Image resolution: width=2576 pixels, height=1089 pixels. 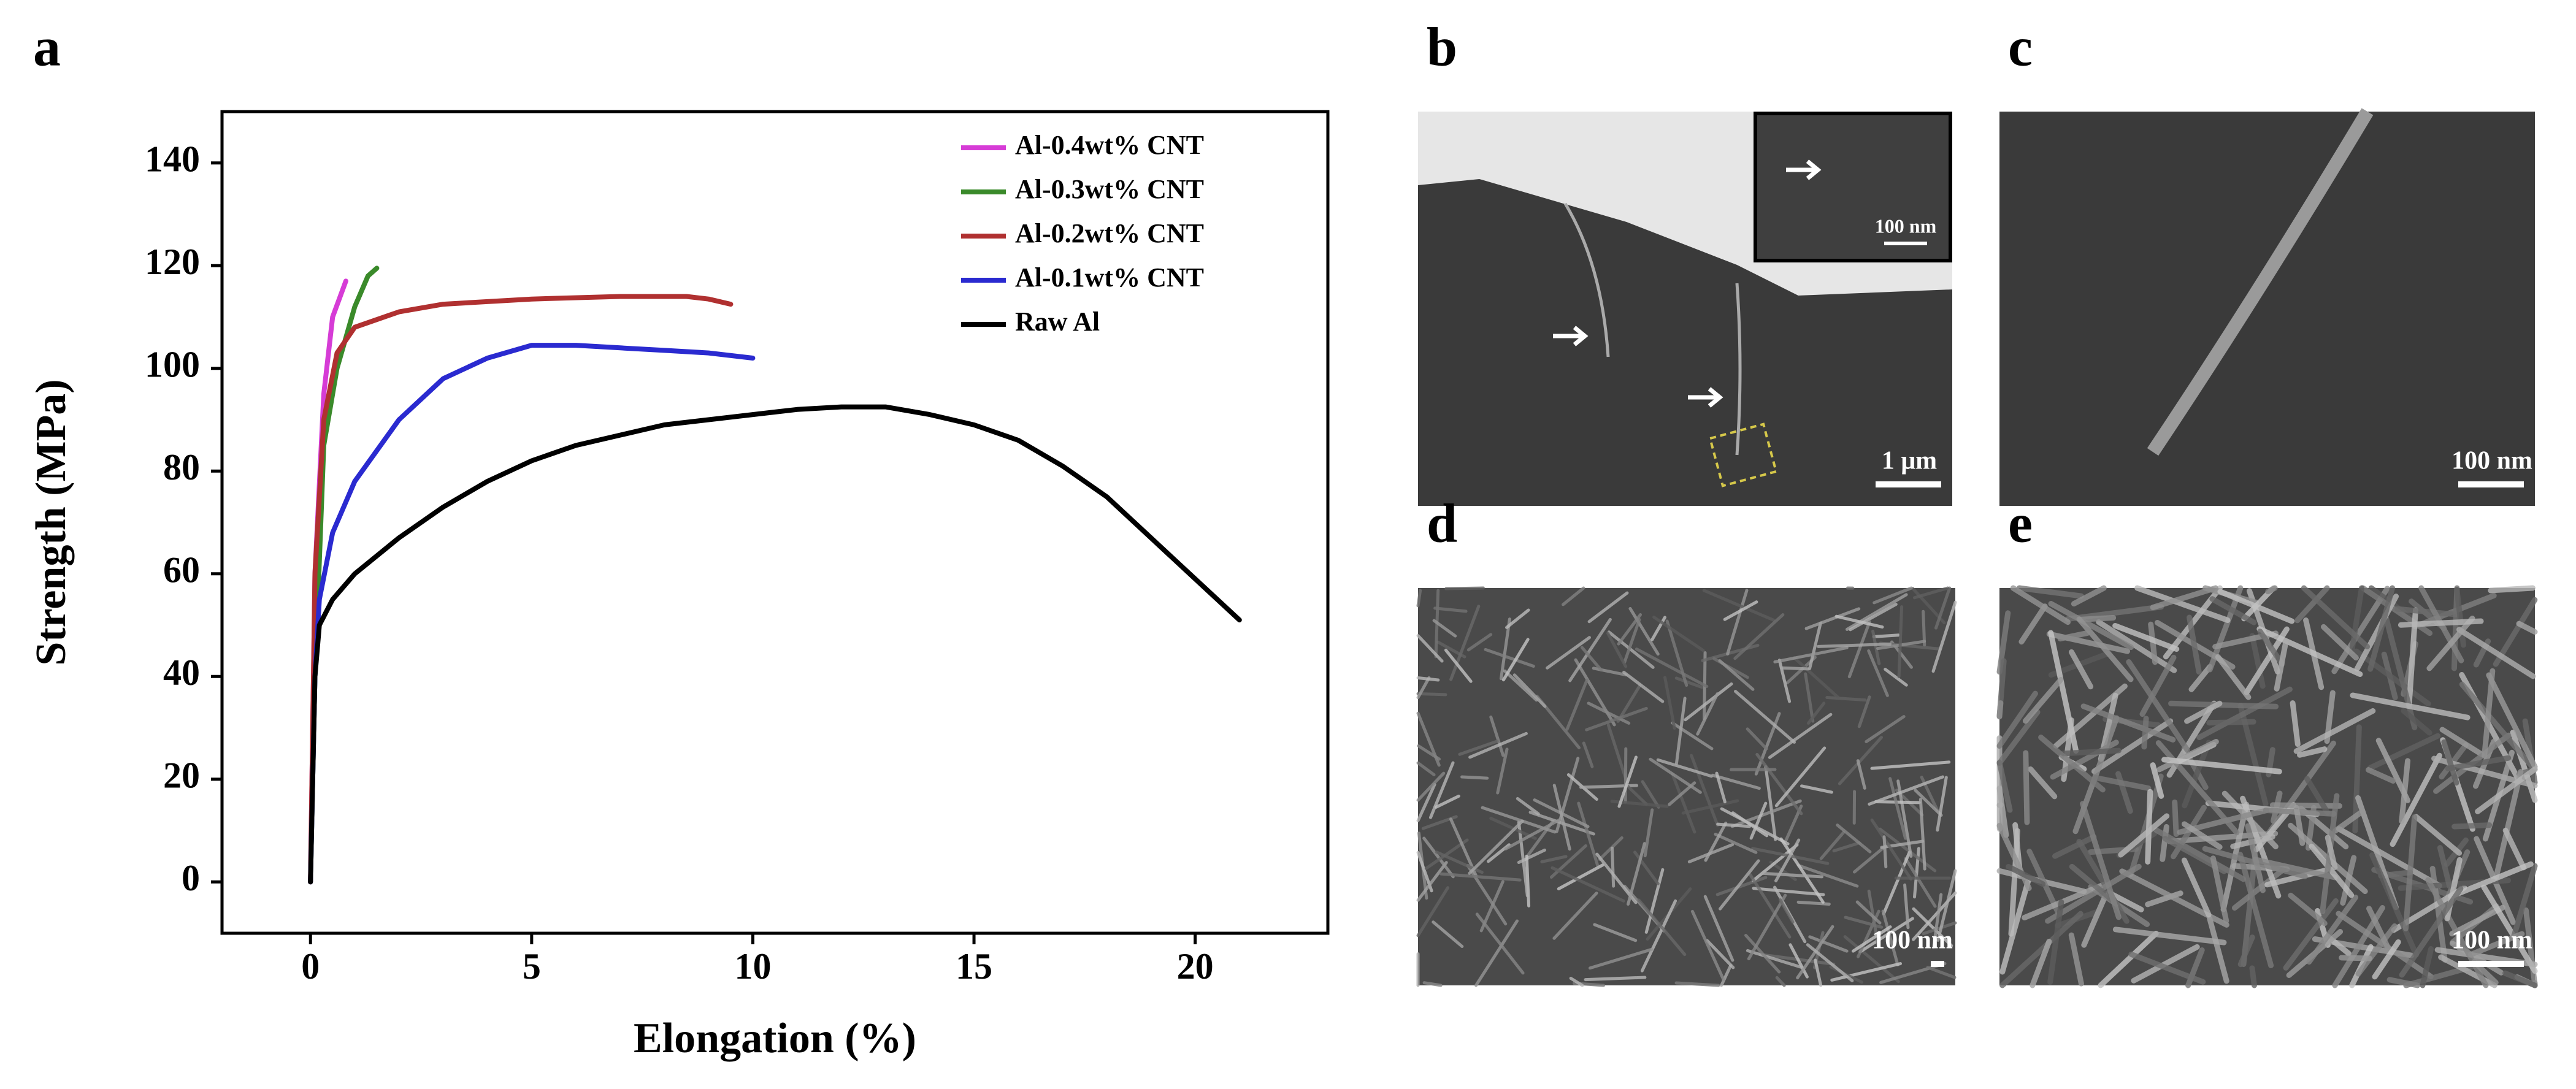 What do you see at coordinates (191, 878) in the screenshot?
I see `y-tick-label: 0` at bounding box center [191, 878].